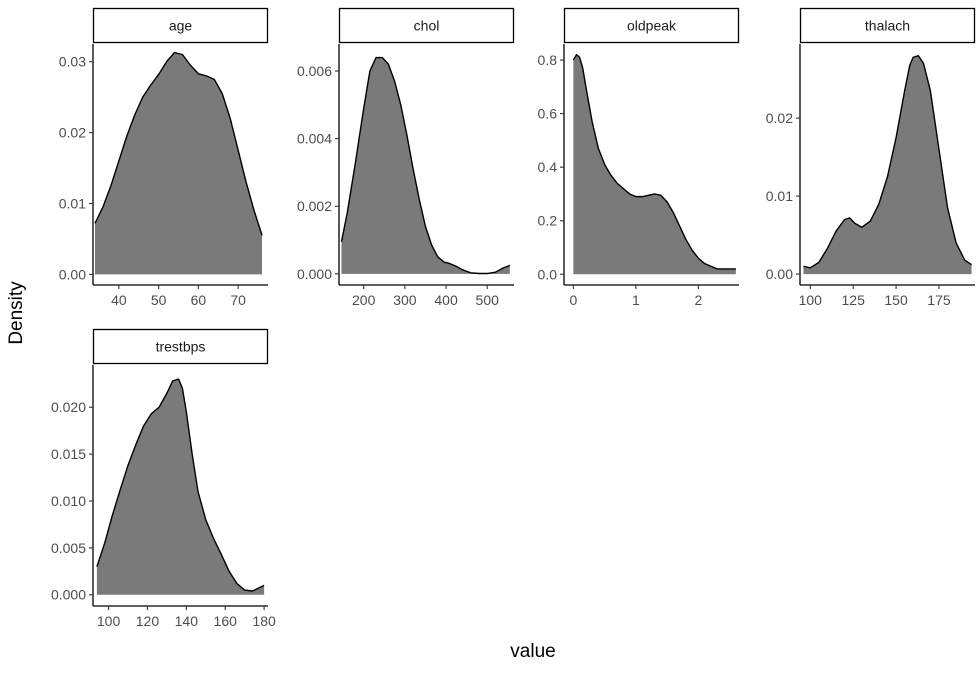 This screenshot has width=980, height=677. I want to click on y-tick-label: 0.020, so click(68, 407).